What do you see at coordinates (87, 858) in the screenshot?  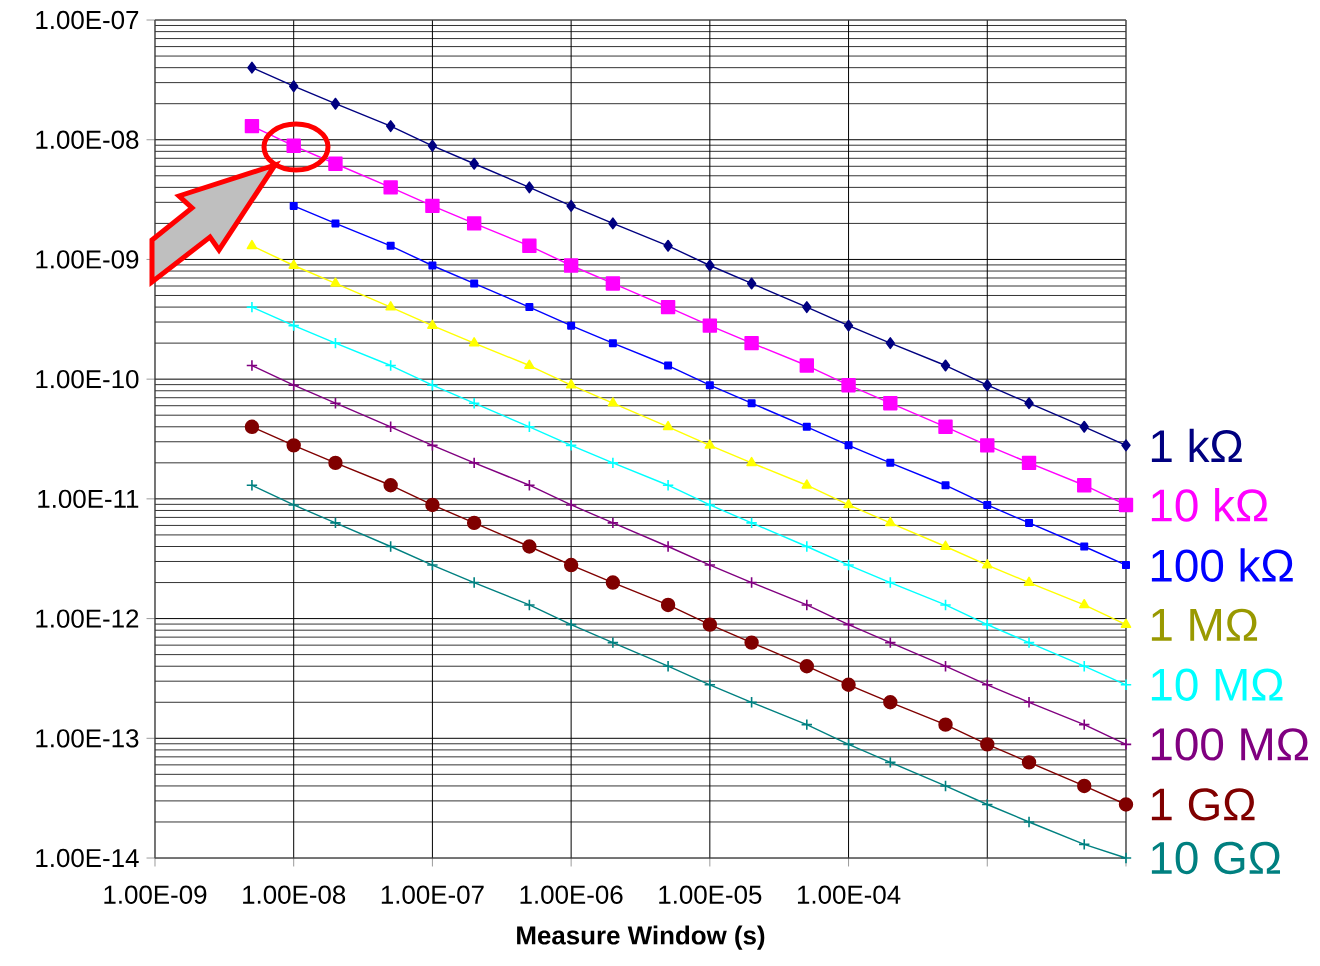 I see `y-tick-label: 1.00E-14` at bounding box center [87, 858].